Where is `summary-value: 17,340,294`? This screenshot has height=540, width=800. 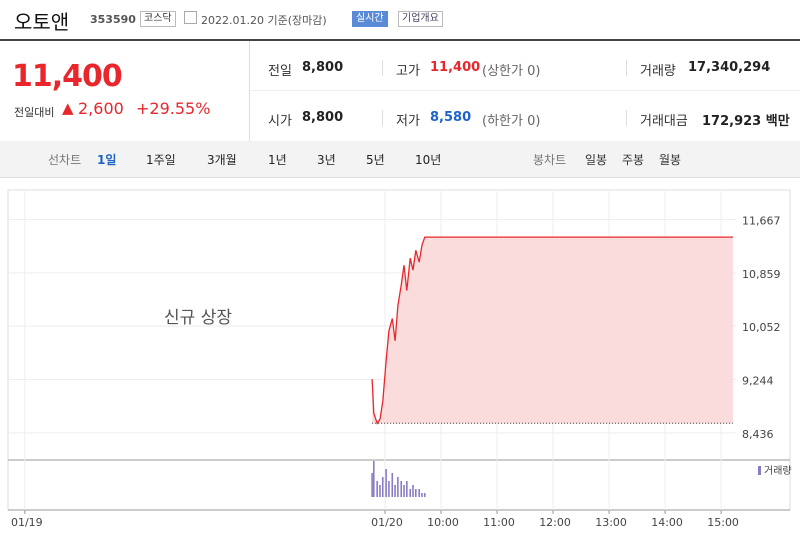 summary-value: 17,340,294 is located at coordinates (729, 67).